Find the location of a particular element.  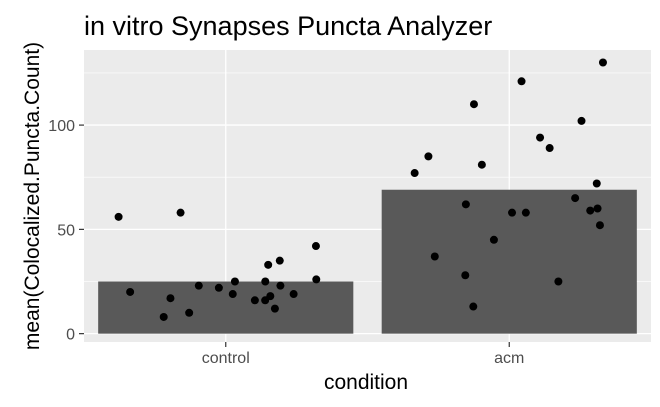

x-tick-label: control is located at coordinates (226, 358).